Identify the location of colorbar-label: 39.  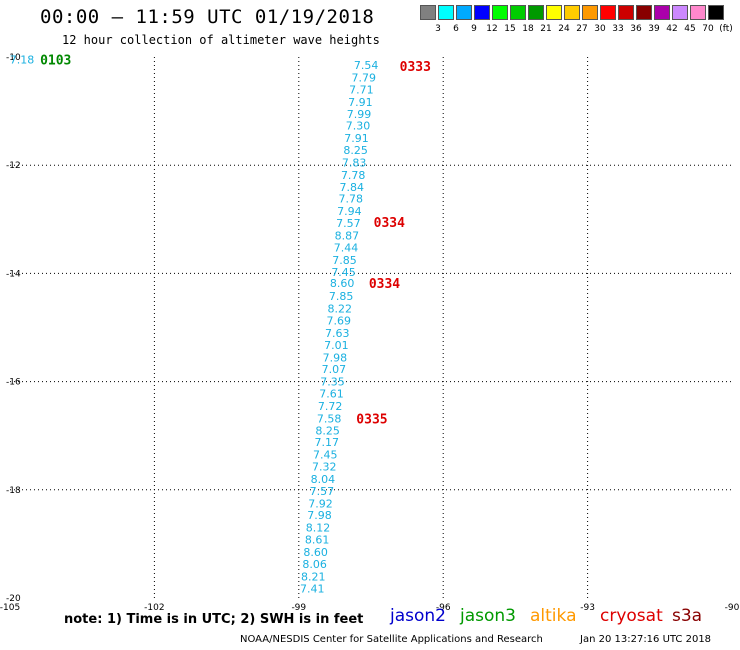
(654, 29).